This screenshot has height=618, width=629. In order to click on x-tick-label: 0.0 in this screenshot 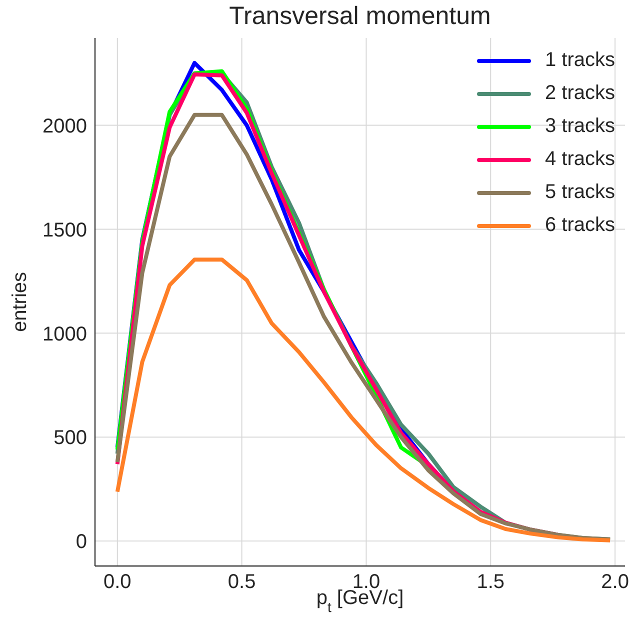, I will do `click(117, 582)`.